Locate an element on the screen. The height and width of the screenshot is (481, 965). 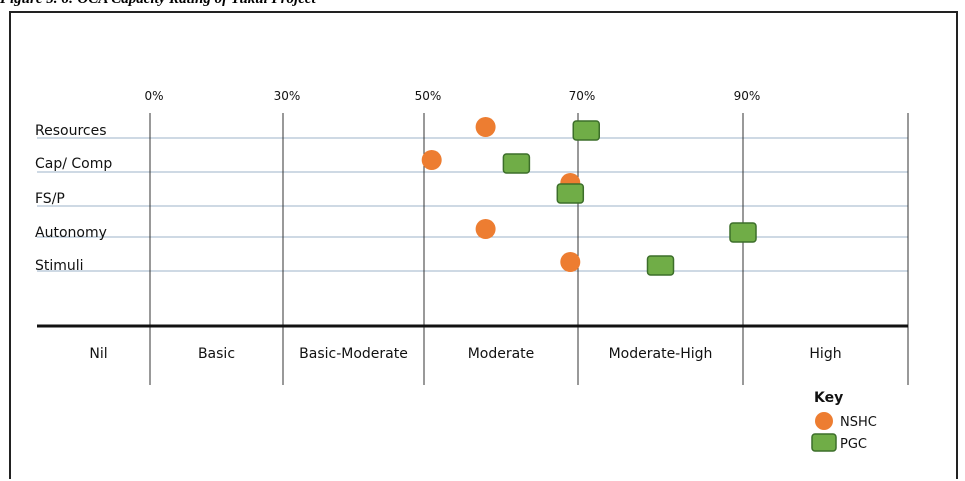
band-label: Basic-Moderate is located at coordinates (353, 354).